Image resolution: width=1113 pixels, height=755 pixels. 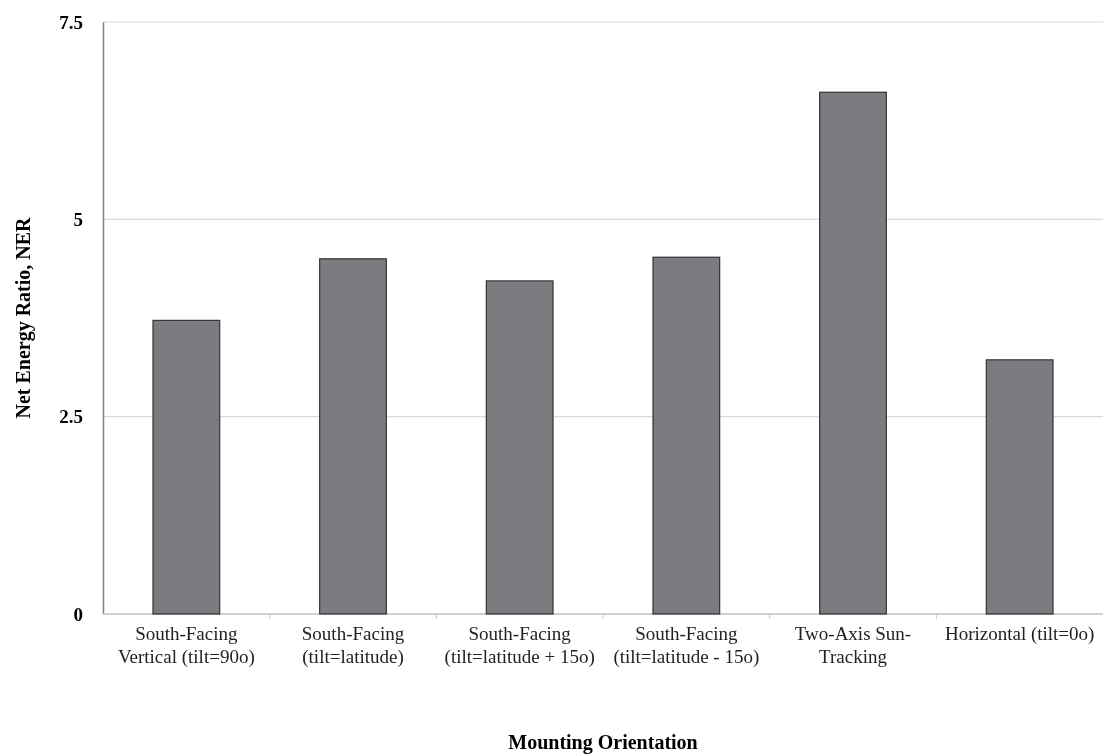 I want to click on y-axis-title: Net Energy Ratio, NER, so click(x=23, y=317).